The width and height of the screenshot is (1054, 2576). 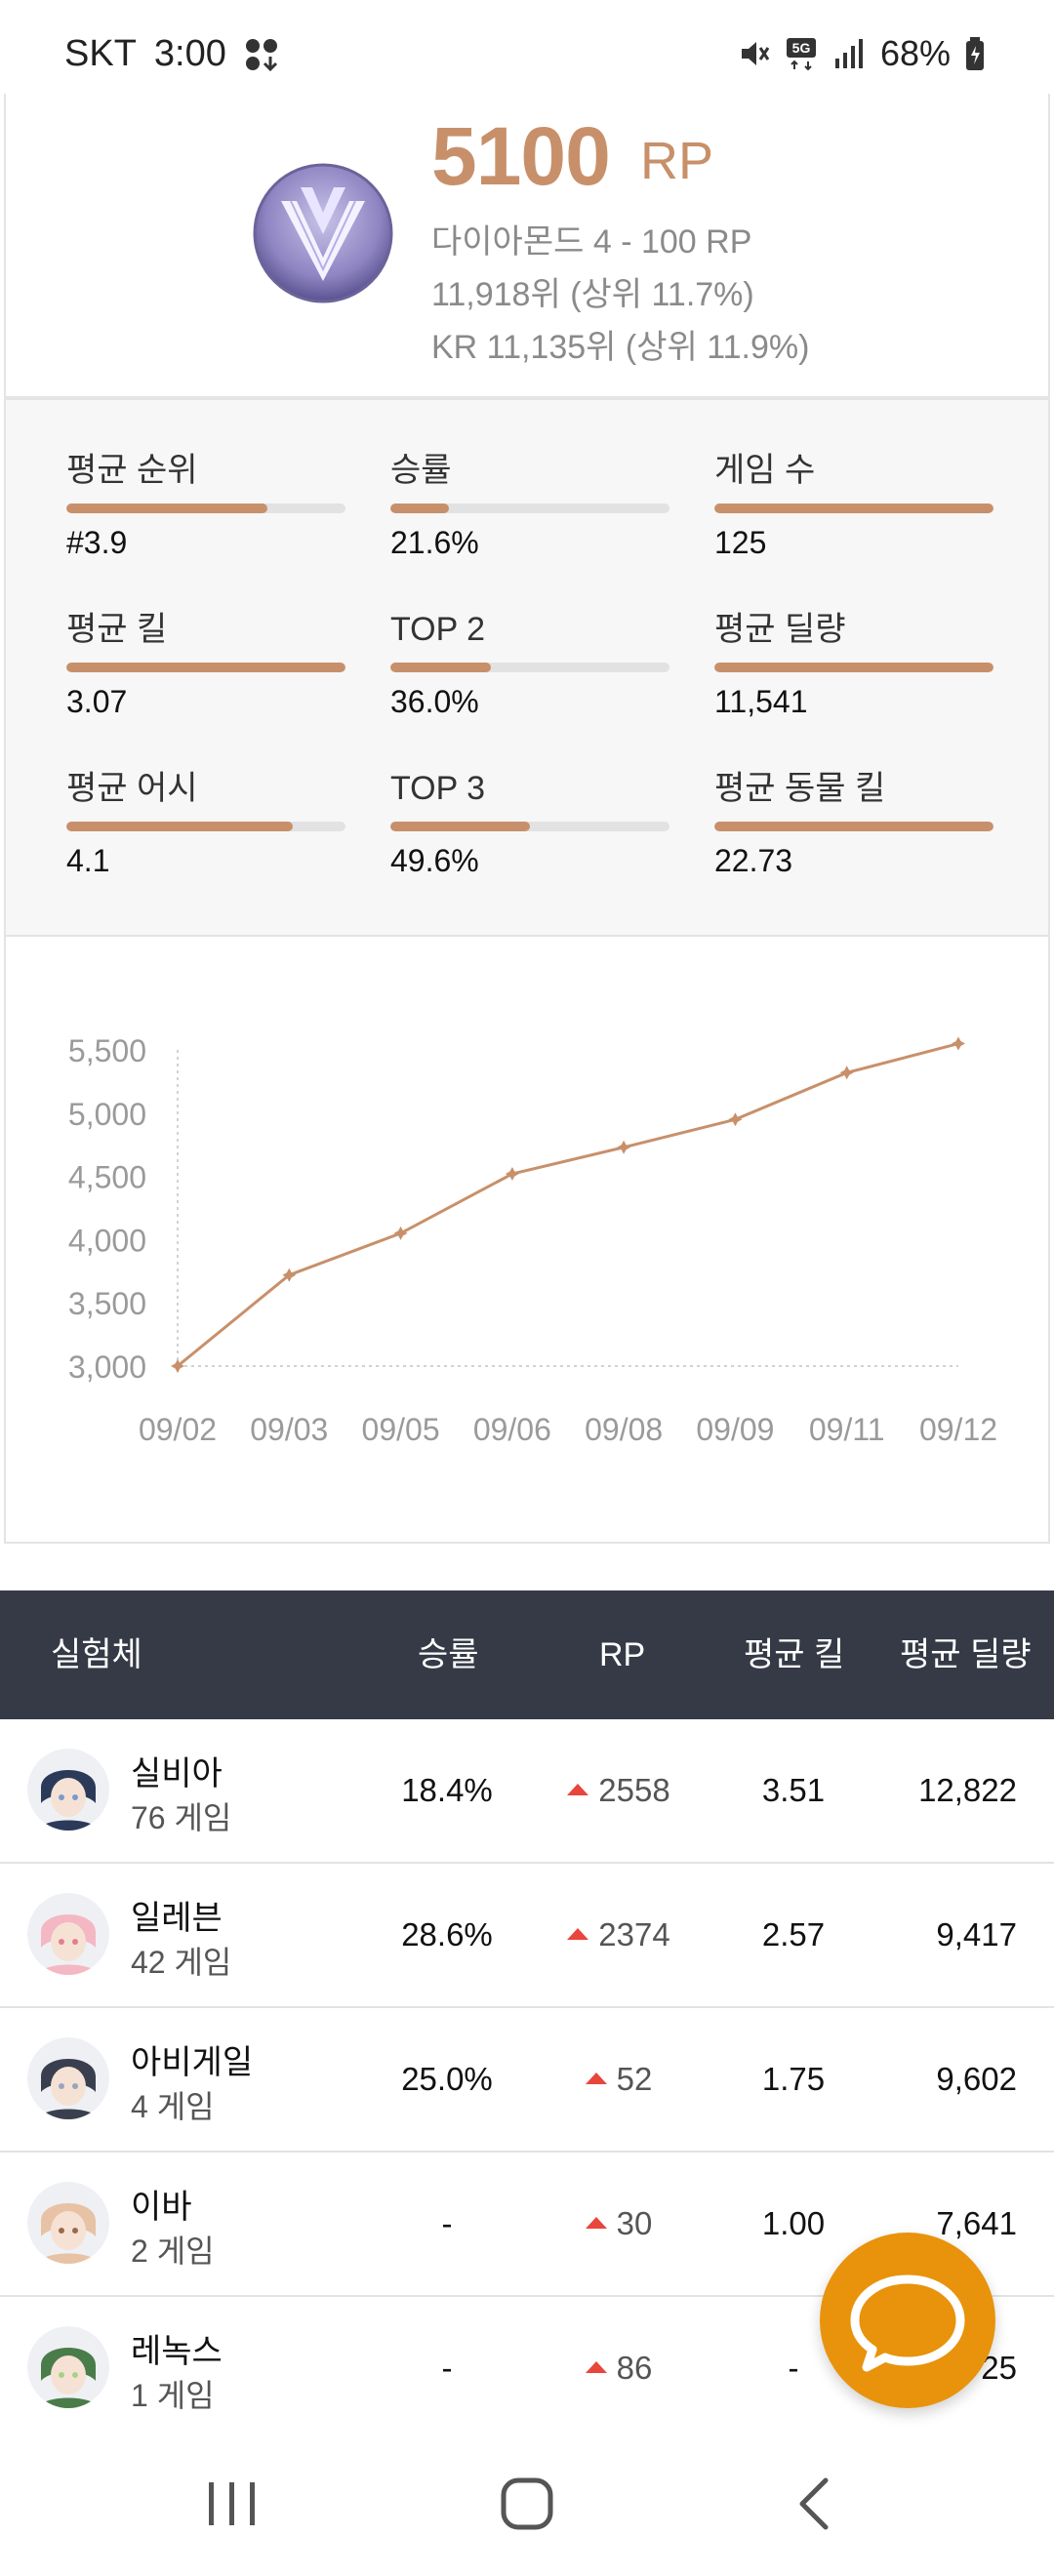 I want to click on carrier-label: SKT, so click(x=101, y=53).